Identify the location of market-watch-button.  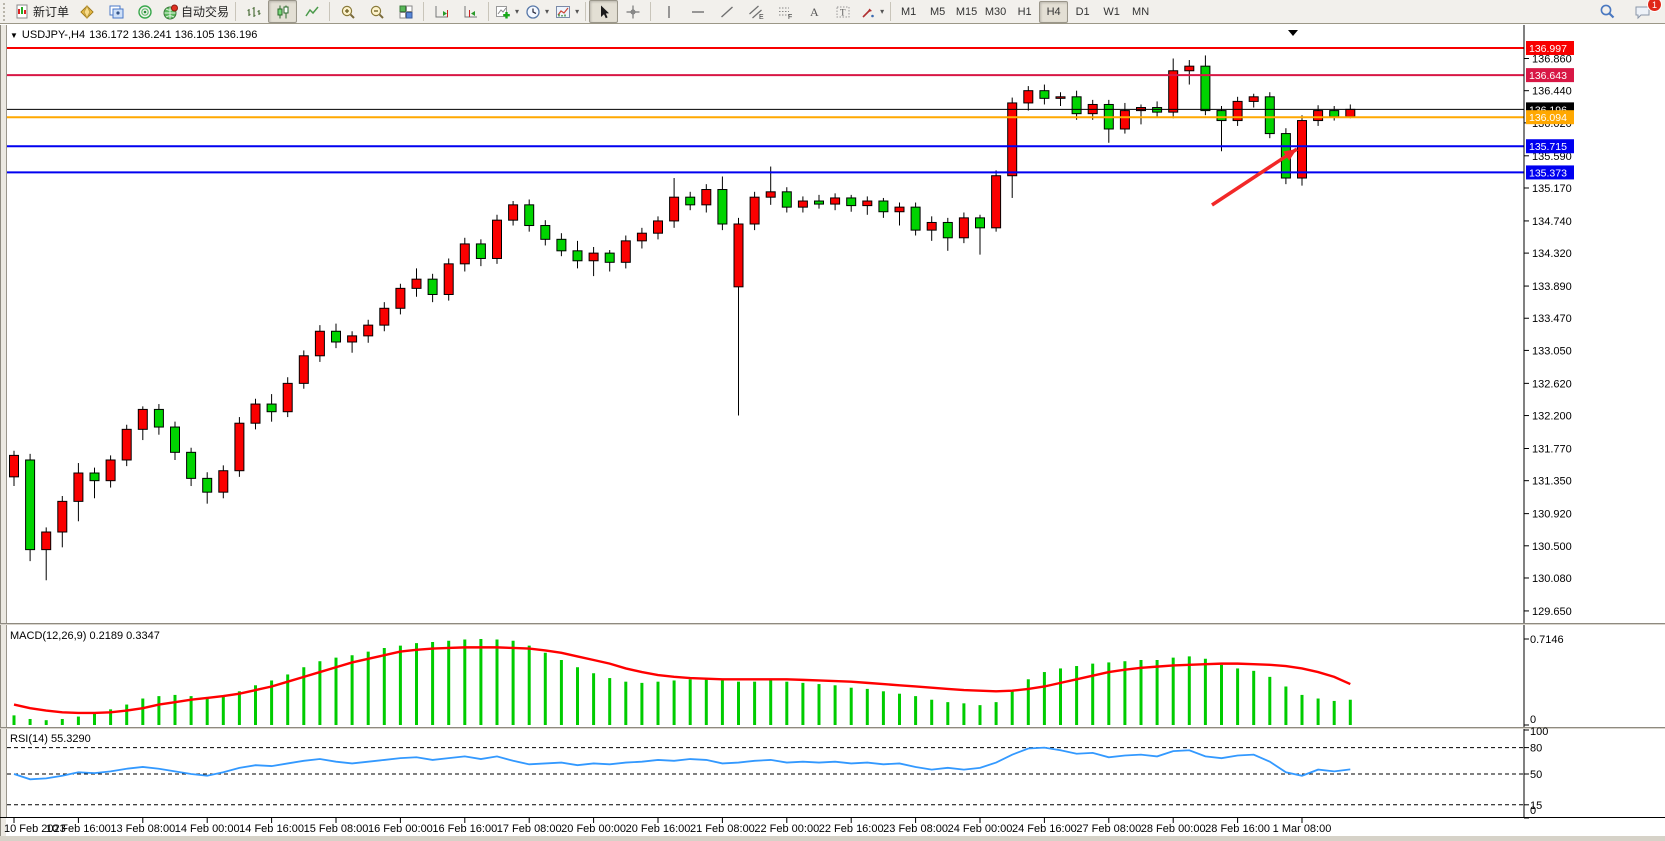
(115, 11).